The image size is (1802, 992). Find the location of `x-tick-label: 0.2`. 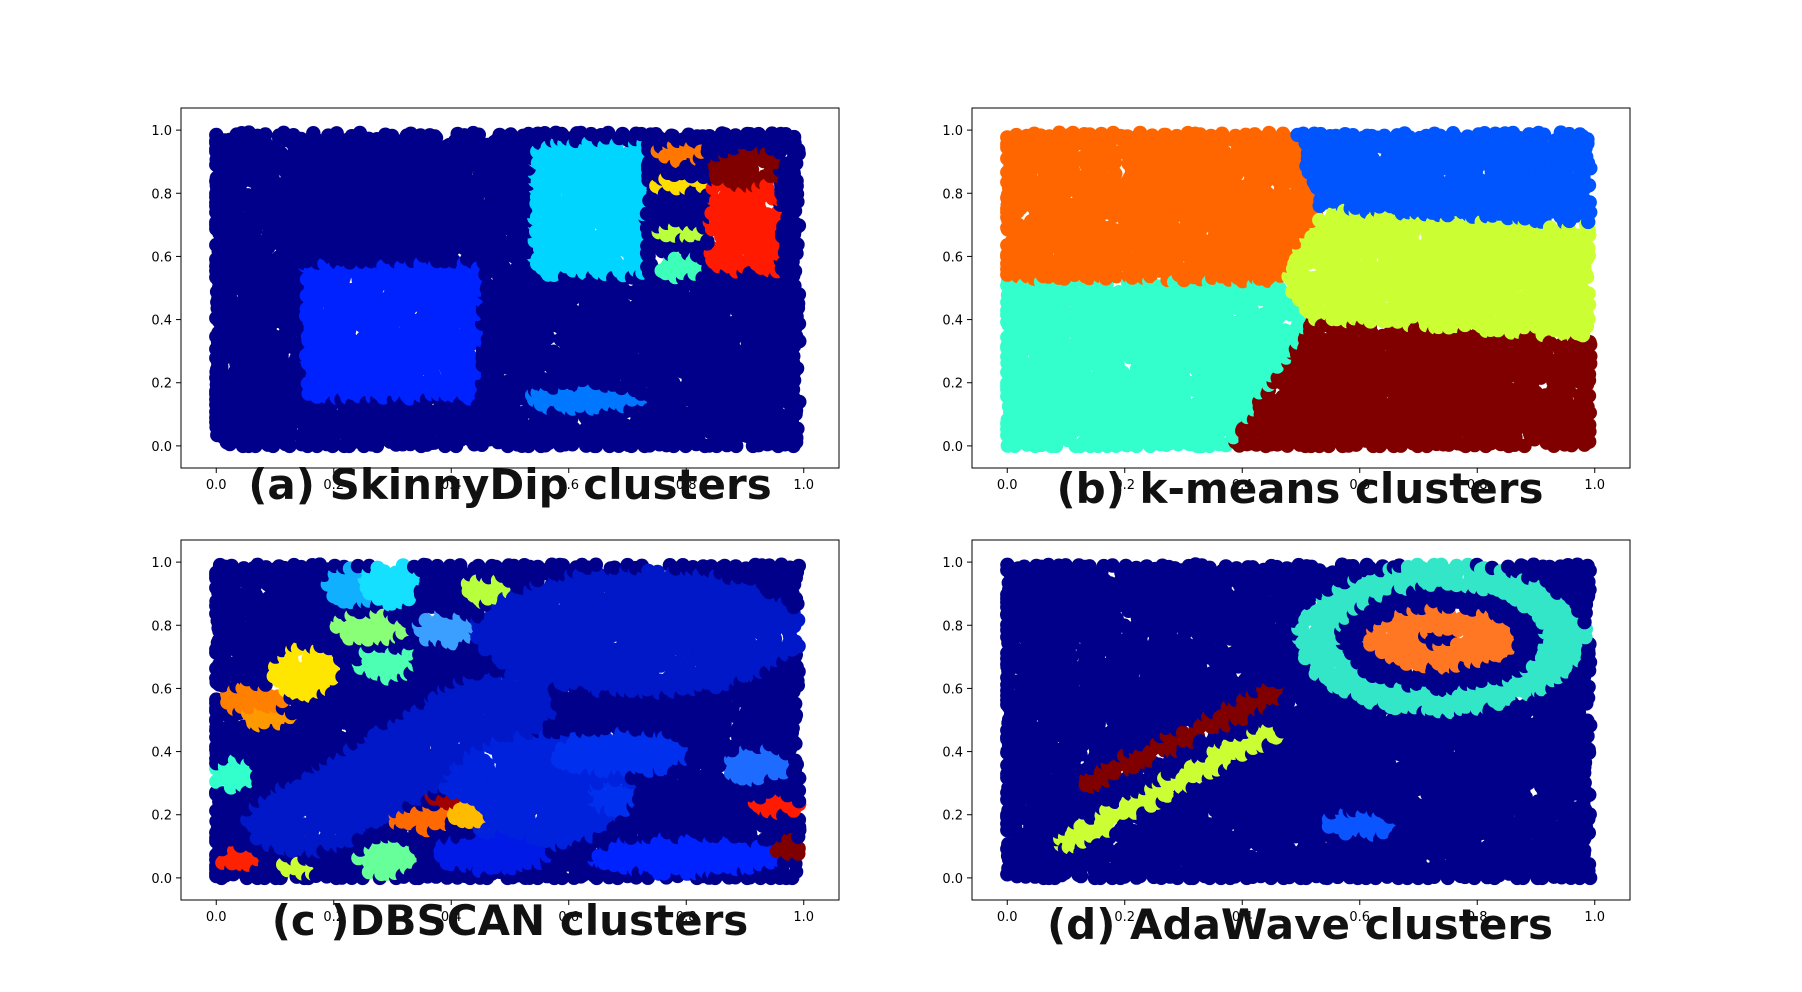

x-tick-label: 0.2 is located at coordinates (333, 485).